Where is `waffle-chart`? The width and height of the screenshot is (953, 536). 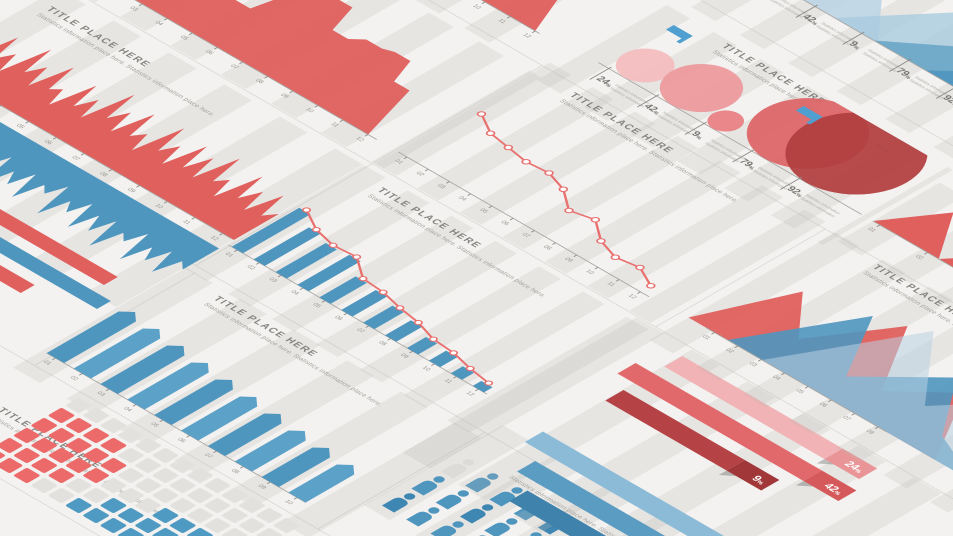 waffle-chart is located at coordinates (187, 454).